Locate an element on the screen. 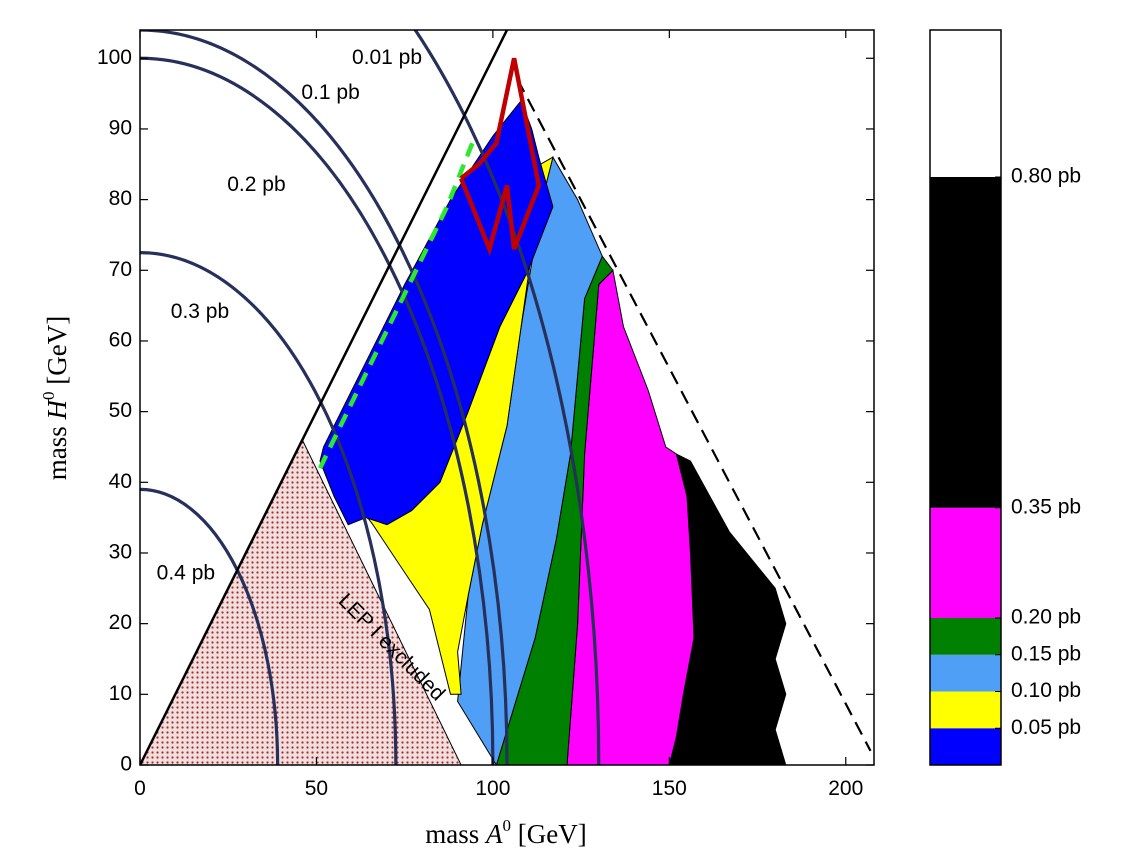 This screenshot has width=1130, height=859. x-tick-label: 150 is located at coordinates (669, 788).